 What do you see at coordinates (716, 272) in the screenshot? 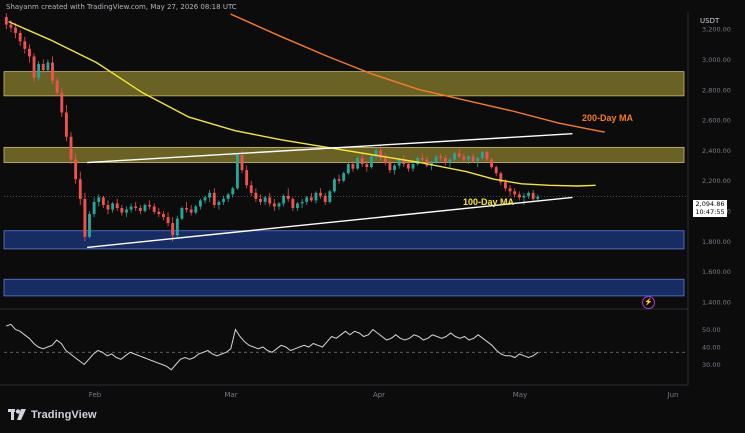
I see `y-tick-label: 1,600.00` at bounding box center [716, 272].